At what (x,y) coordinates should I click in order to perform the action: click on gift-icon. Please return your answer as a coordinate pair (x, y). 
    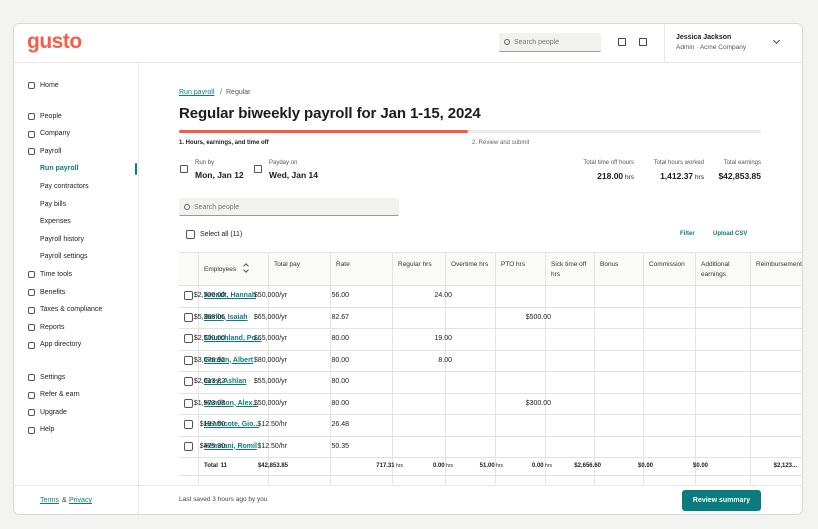
    Looking at the image, I should click on (643, 42).